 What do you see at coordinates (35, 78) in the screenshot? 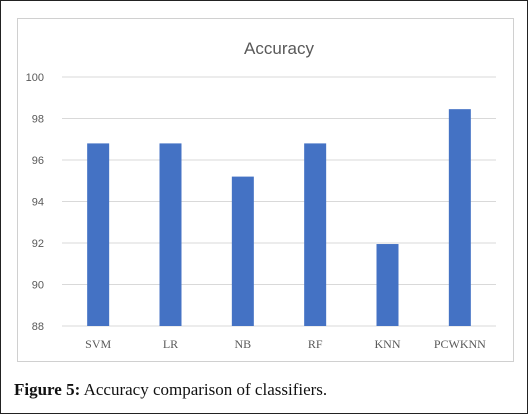
I see `y-tick-label: 100` at bounding box center [35, 78].